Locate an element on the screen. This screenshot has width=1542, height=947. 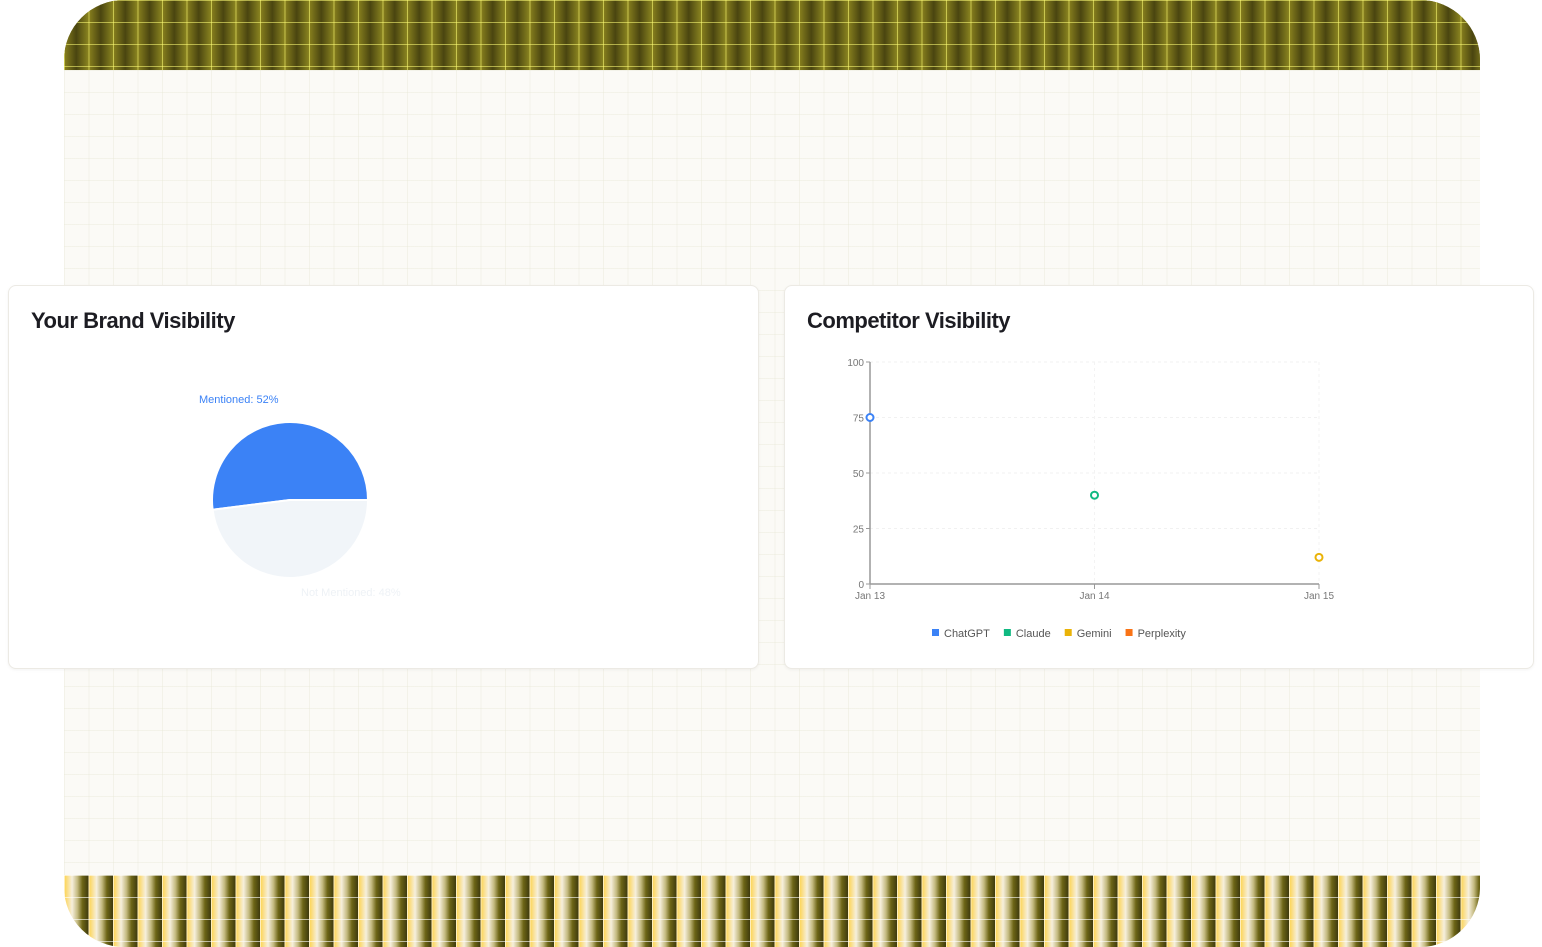
legend-swatch-claude is located at coordinates (1007, 632).